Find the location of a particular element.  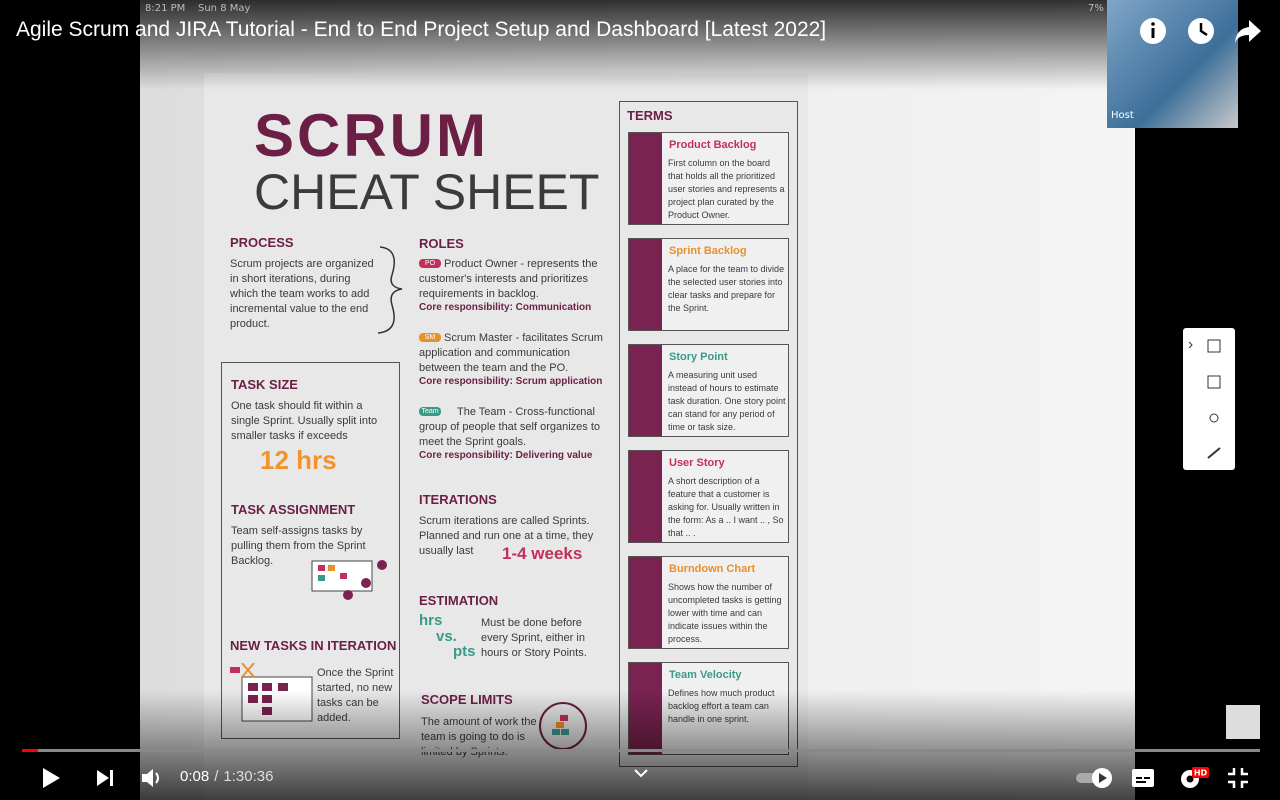

term-name: Story Point is located at coordinates (698, 357).